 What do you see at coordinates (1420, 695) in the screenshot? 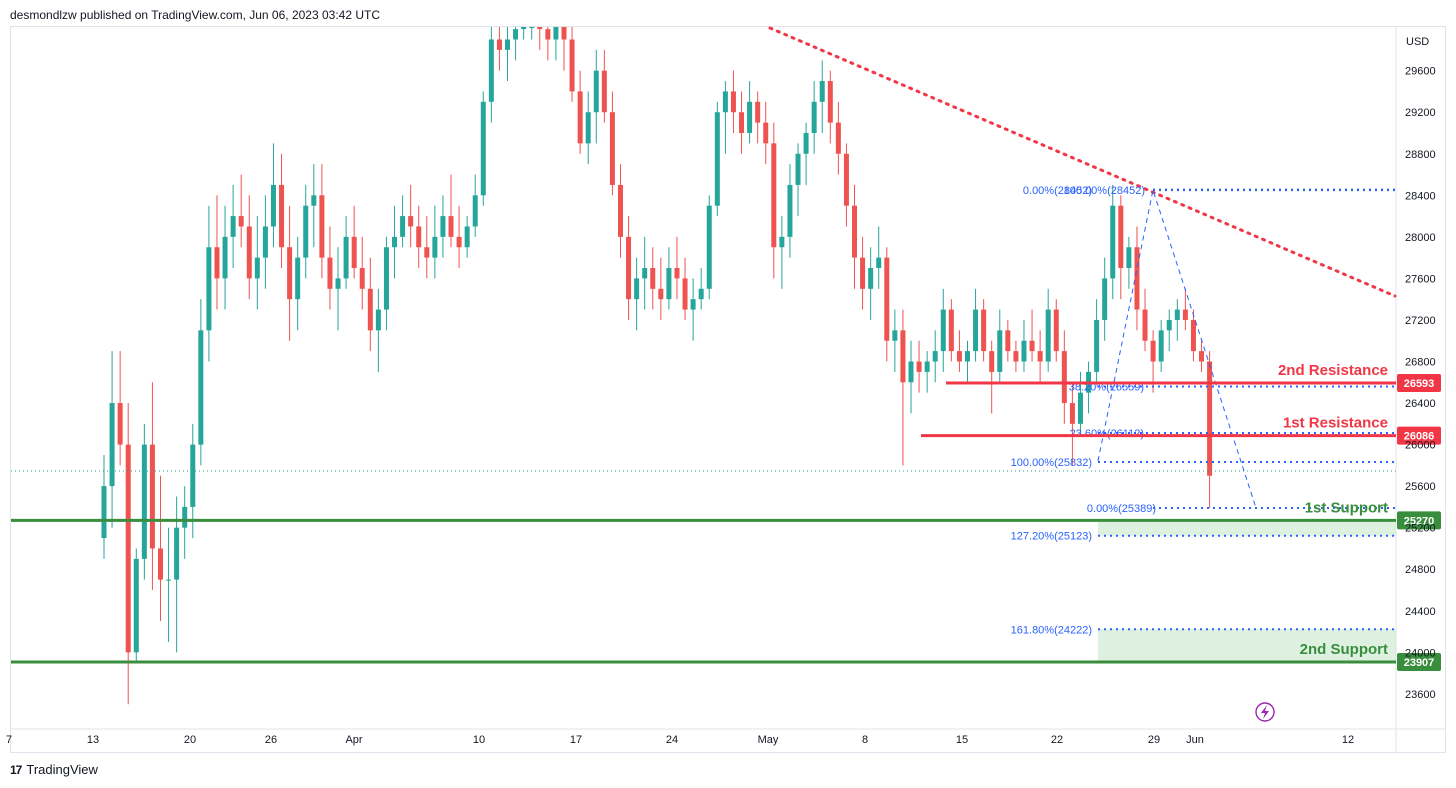
I see `y-tick-label: 23600` at bounding box center [1420, 695].